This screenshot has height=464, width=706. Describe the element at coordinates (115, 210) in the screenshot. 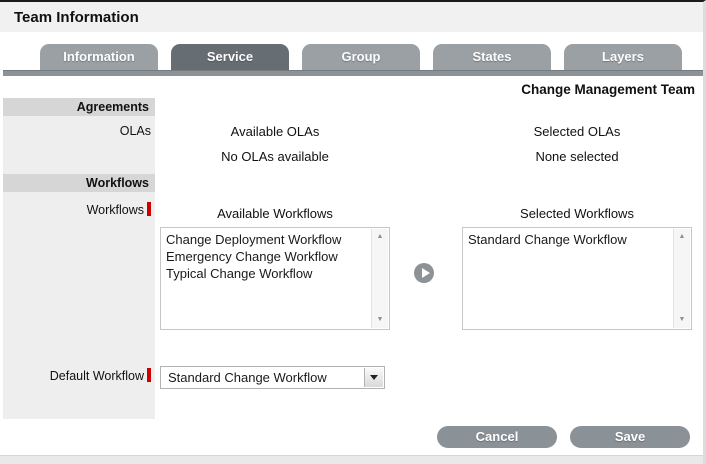

I see `workflows-field-label-text: Workflows` at that location.